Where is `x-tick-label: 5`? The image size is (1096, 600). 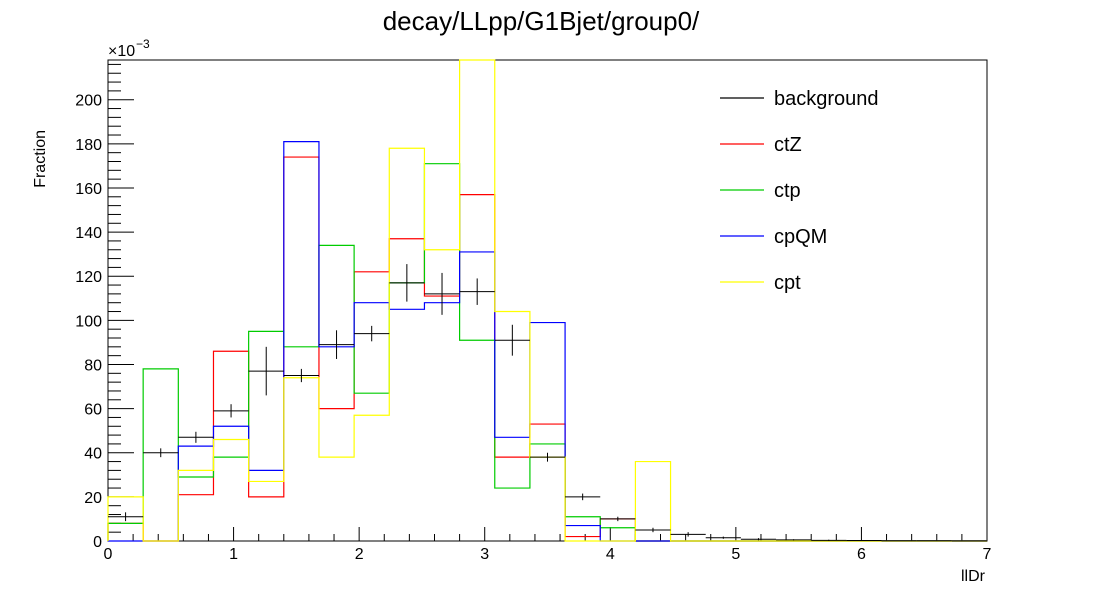
x-tick-label: 5 is located at coordinates (735, 554).